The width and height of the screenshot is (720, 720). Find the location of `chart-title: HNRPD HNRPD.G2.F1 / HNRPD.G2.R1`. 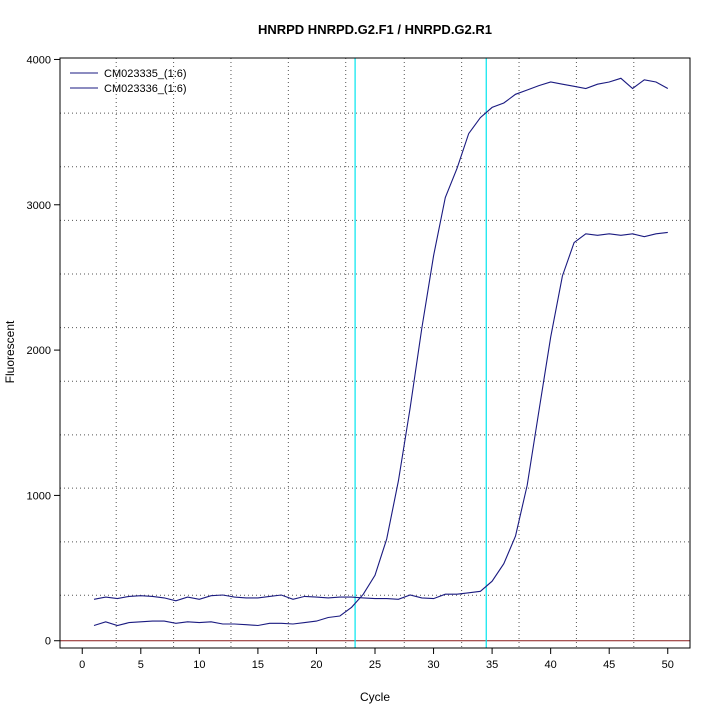

chart-title: HNRPD HNRPD.G2.F1 / HNRPD.G2.R1 is located at coordinates (375, 29).